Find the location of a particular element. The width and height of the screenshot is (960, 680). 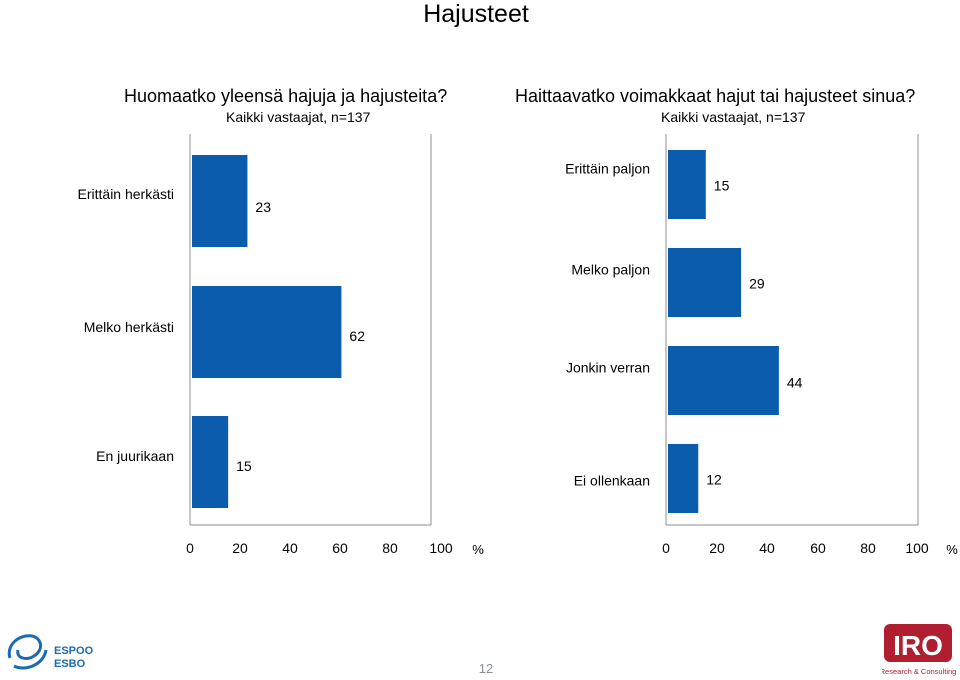

chart1-tick-label: 80 is located at coordinates (390, 548).